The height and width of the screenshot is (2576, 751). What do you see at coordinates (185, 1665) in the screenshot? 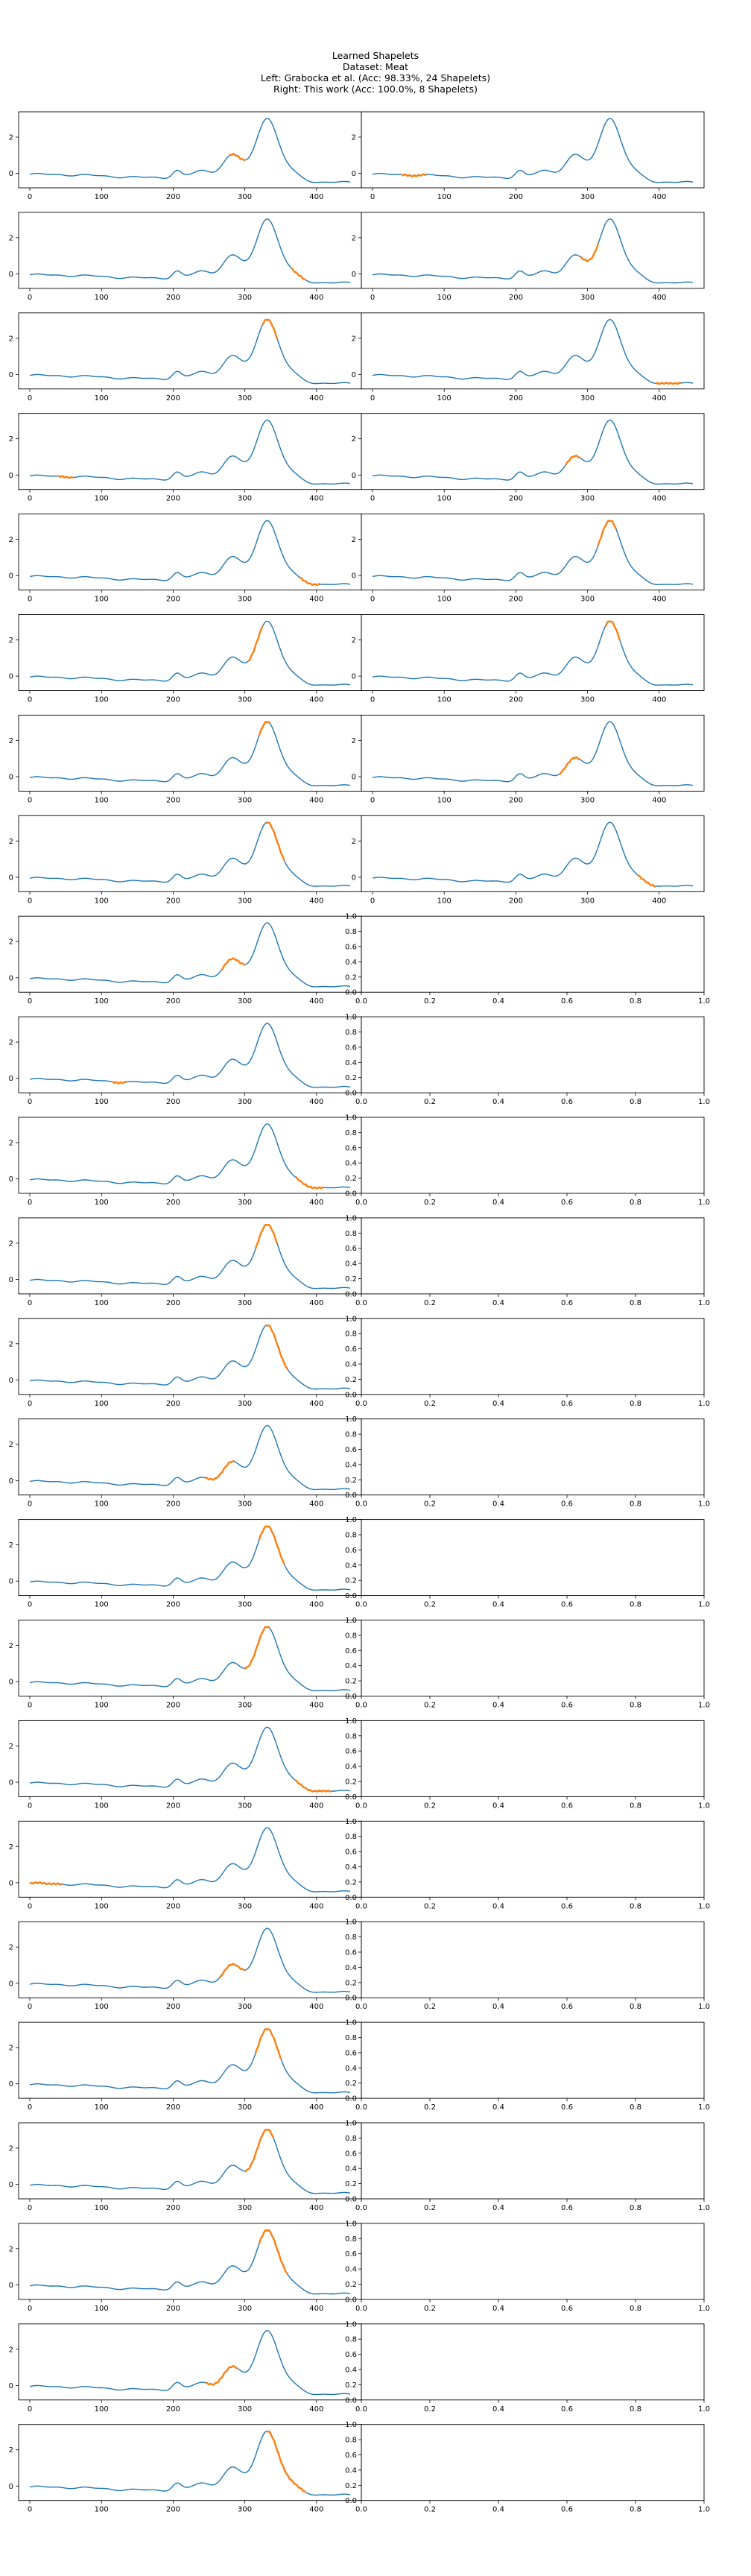
I see `subplot-left-16: 0 100 200 300 400 0 2` at bounding box center [185, 1665].